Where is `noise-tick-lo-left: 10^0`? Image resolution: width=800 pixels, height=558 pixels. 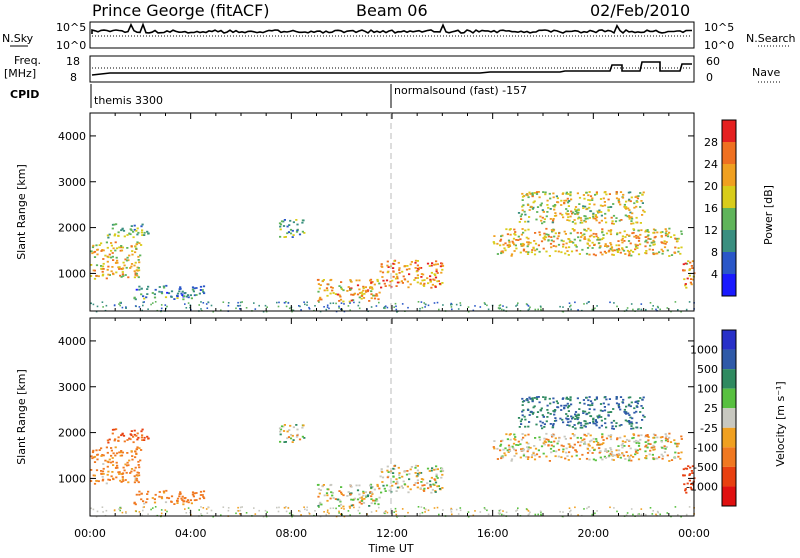
noise-tick-lo-left: 10^0 is located at coordinates (71, 45).